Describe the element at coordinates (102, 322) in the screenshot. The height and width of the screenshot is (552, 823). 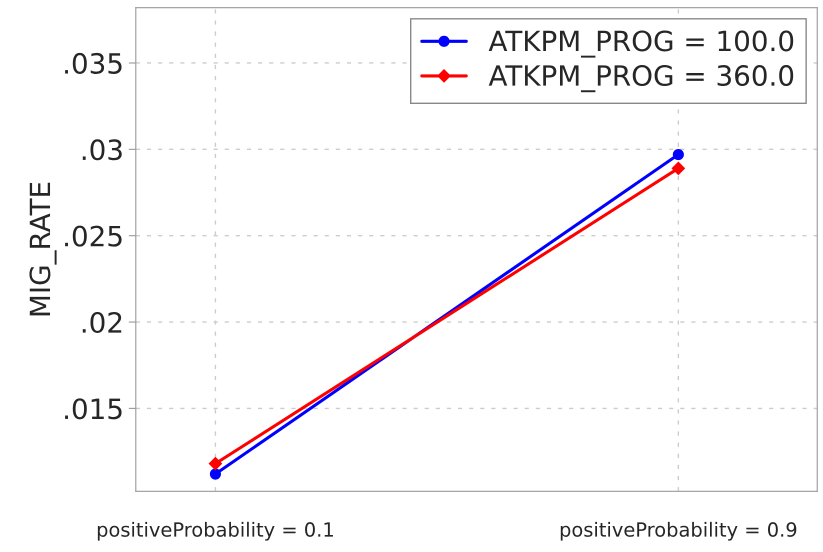
I see `y-tick-label: .02` at that location.